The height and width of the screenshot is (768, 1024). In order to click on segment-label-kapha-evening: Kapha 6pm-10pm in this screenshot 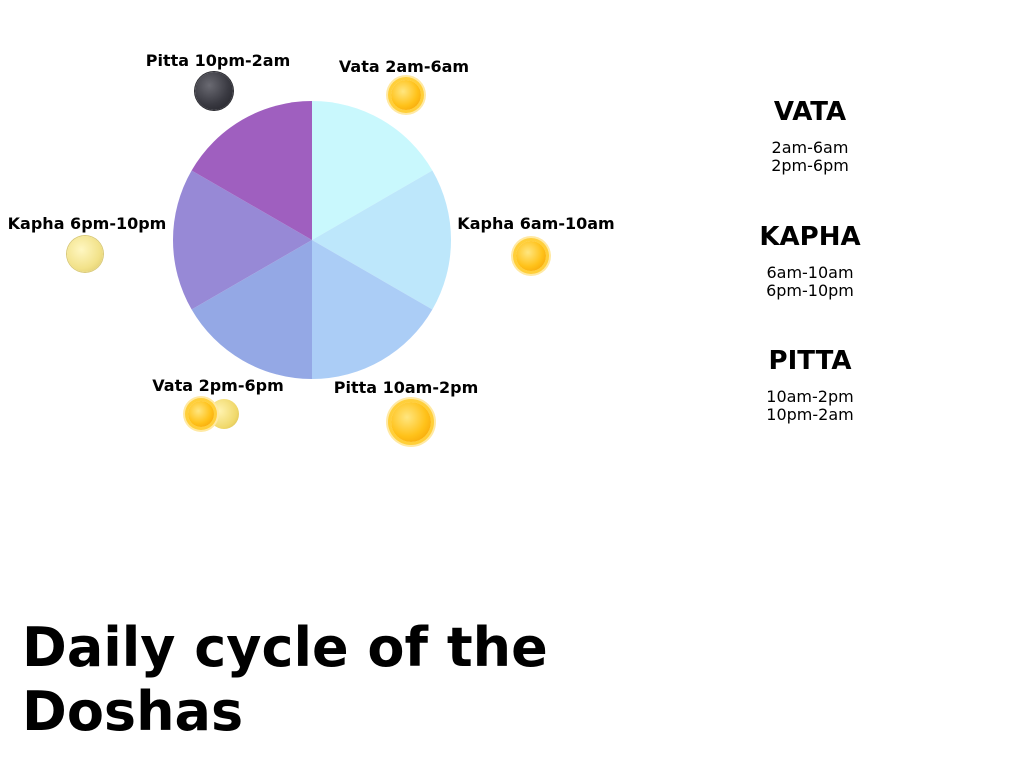, I will do `click(87, 223)`.